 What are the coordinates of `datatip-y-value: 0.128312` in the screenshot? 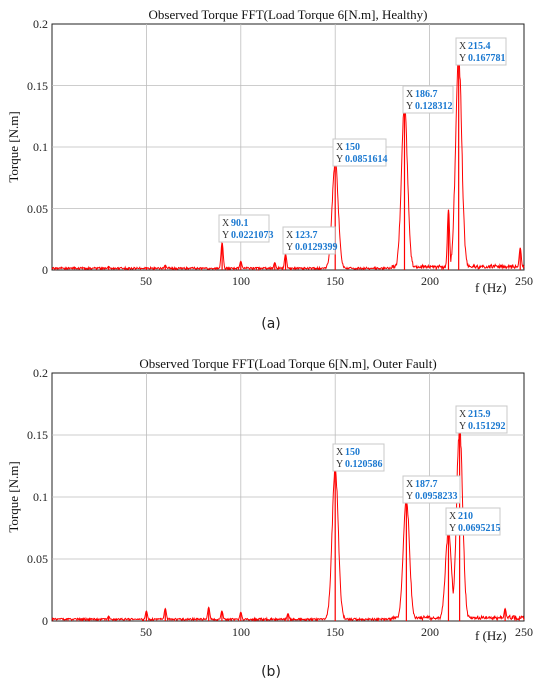 It's located at (434, 106).